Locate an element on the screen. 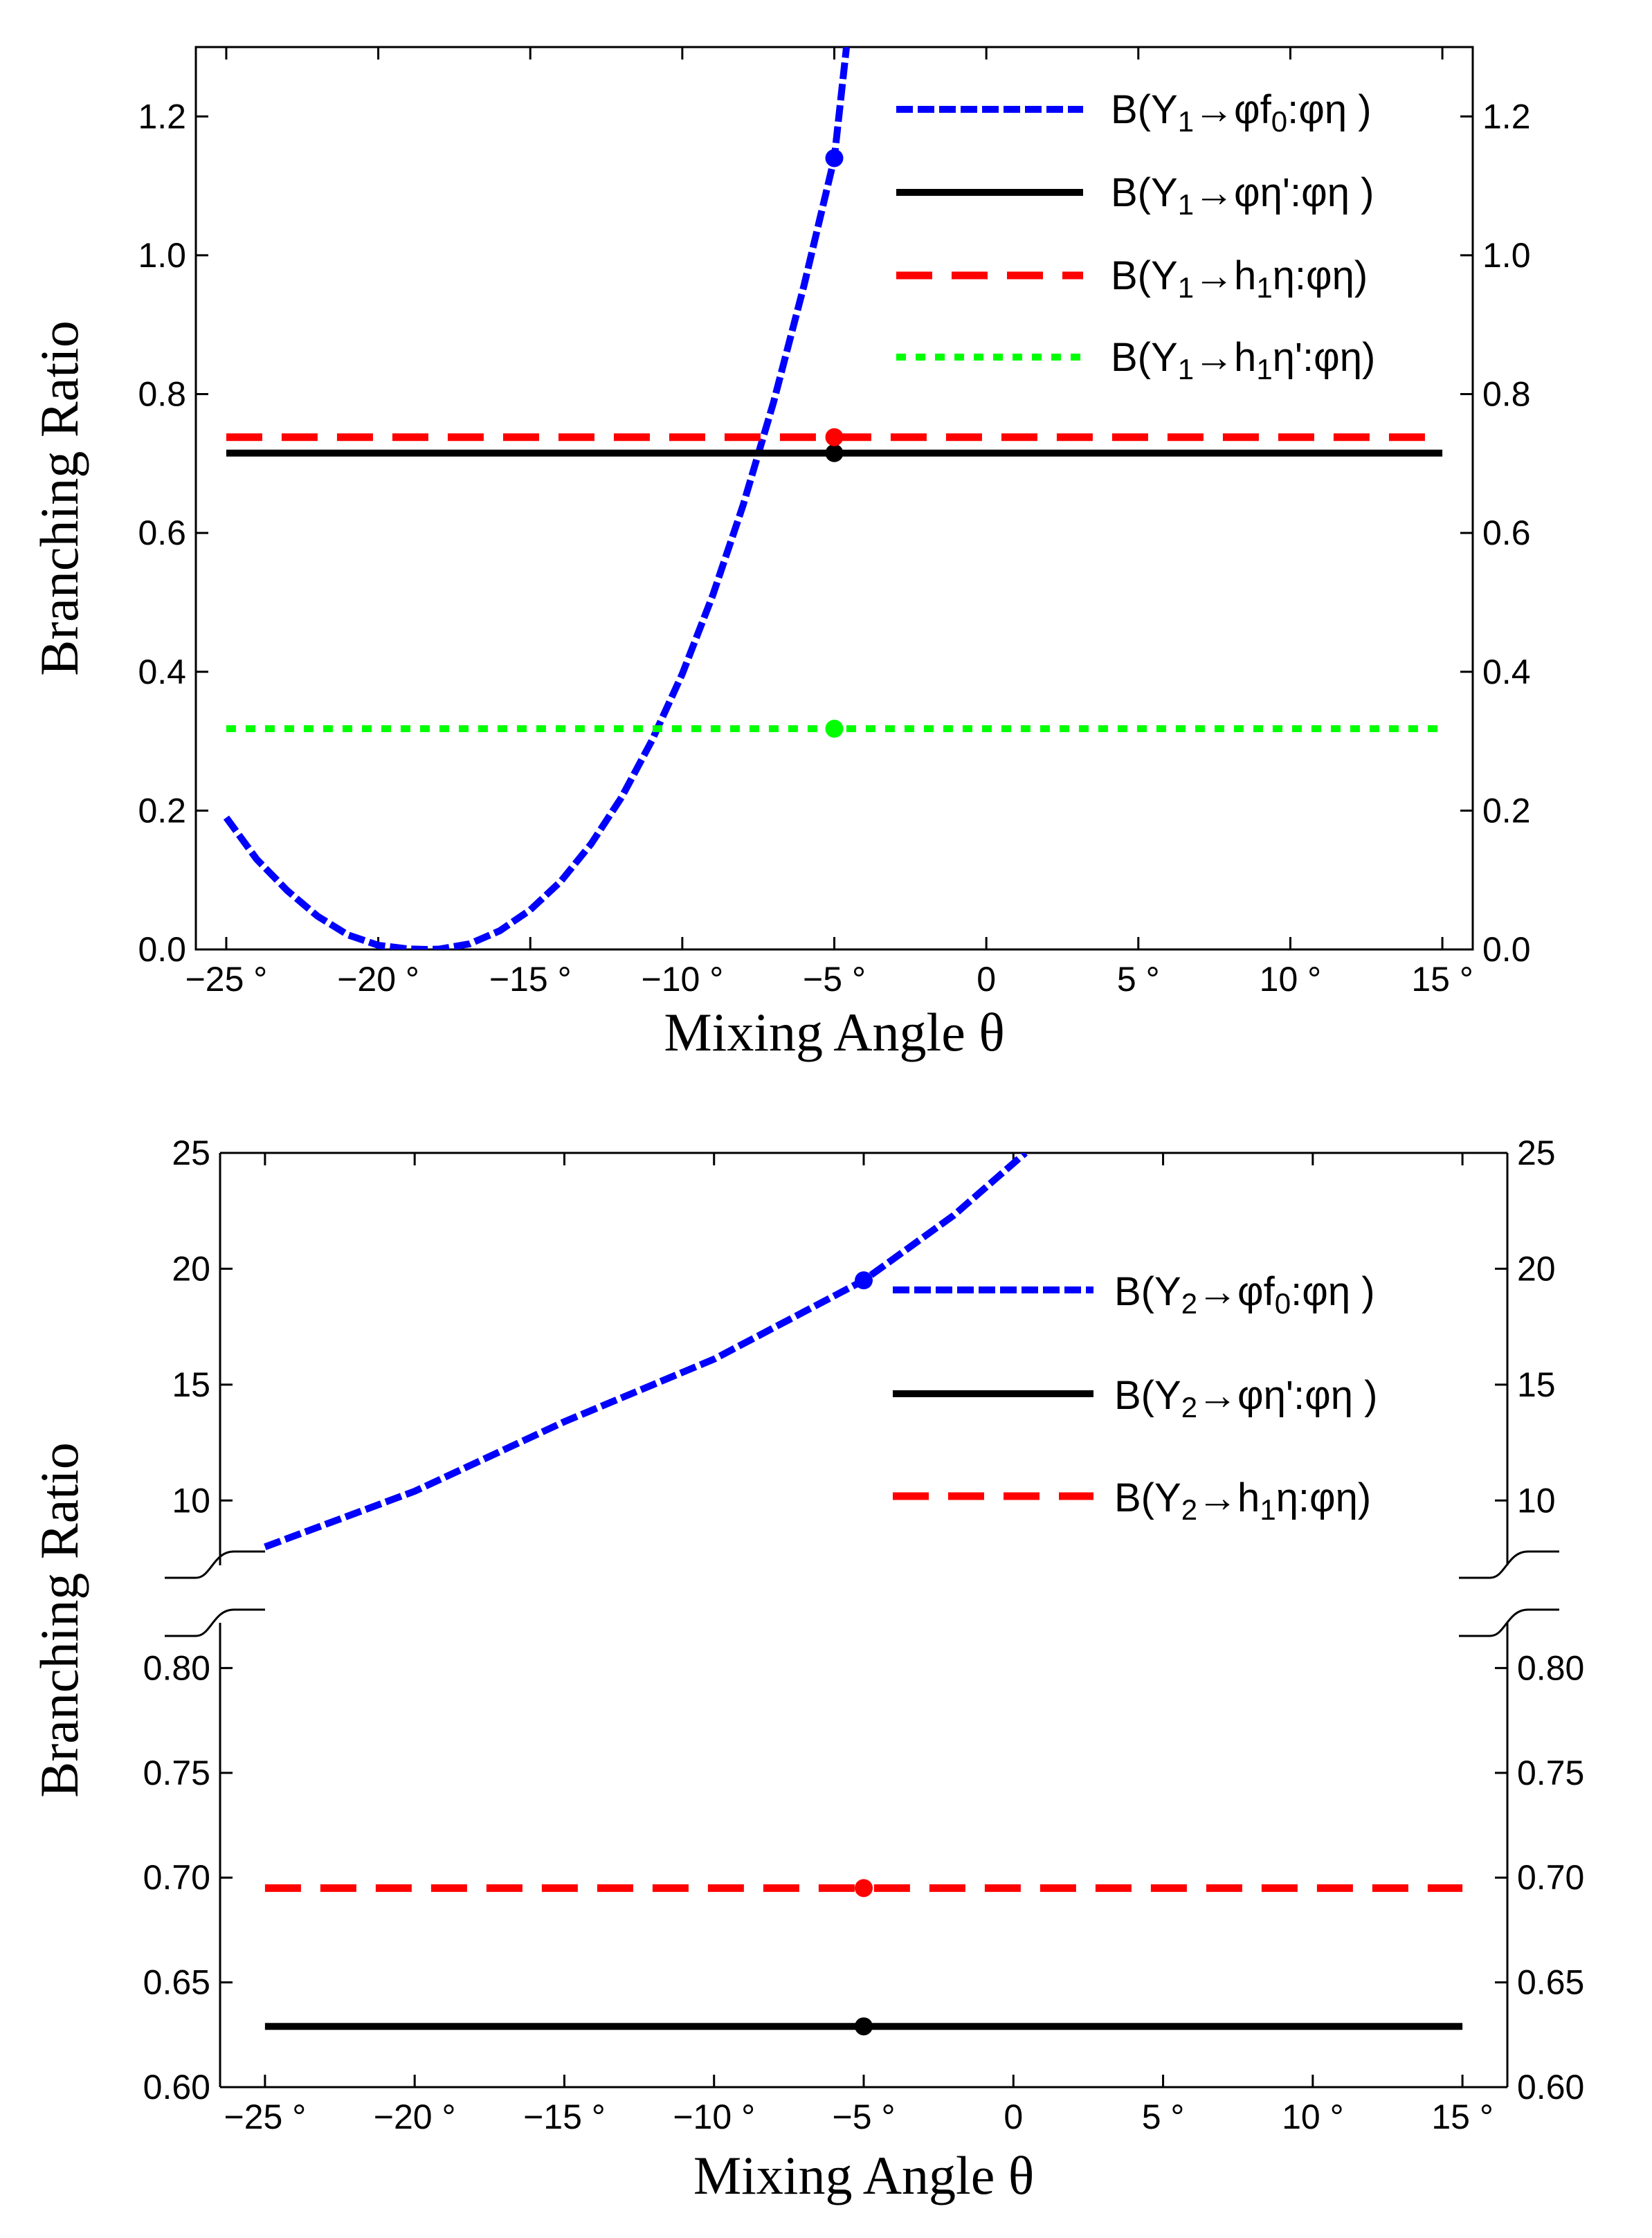  y-tick-label-right: 25 is located at coordinates (1536, 1153).